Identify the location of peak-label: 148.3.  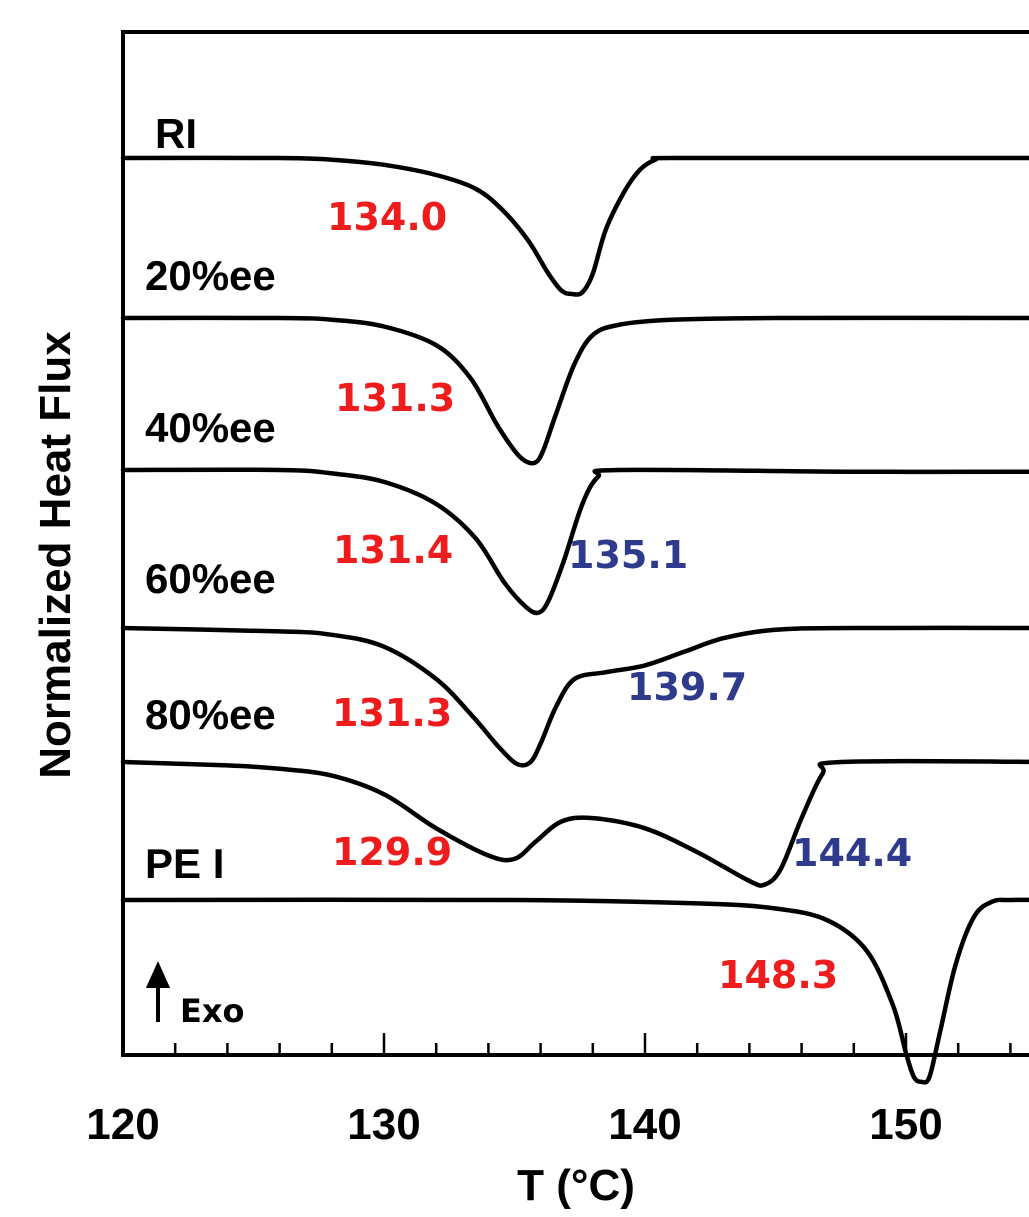
(778, 975).